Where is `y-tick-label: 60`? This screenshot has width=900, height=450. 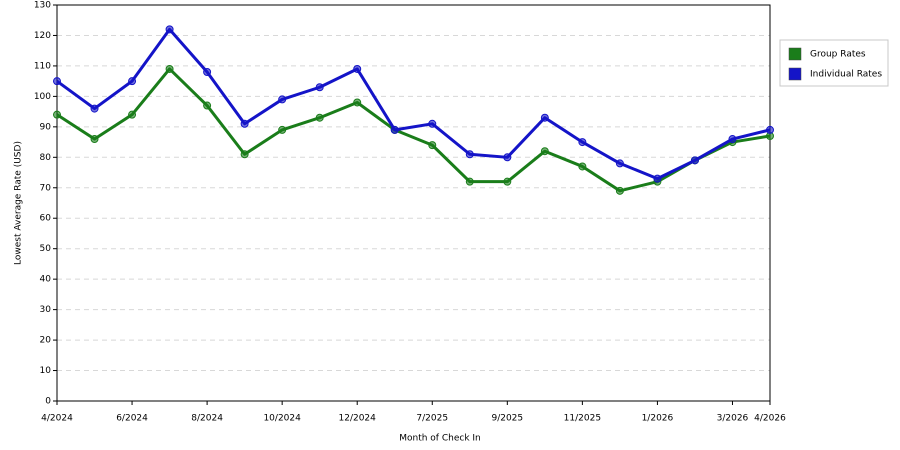 y-tick-label: 60 is located at coordinates (46, 219).